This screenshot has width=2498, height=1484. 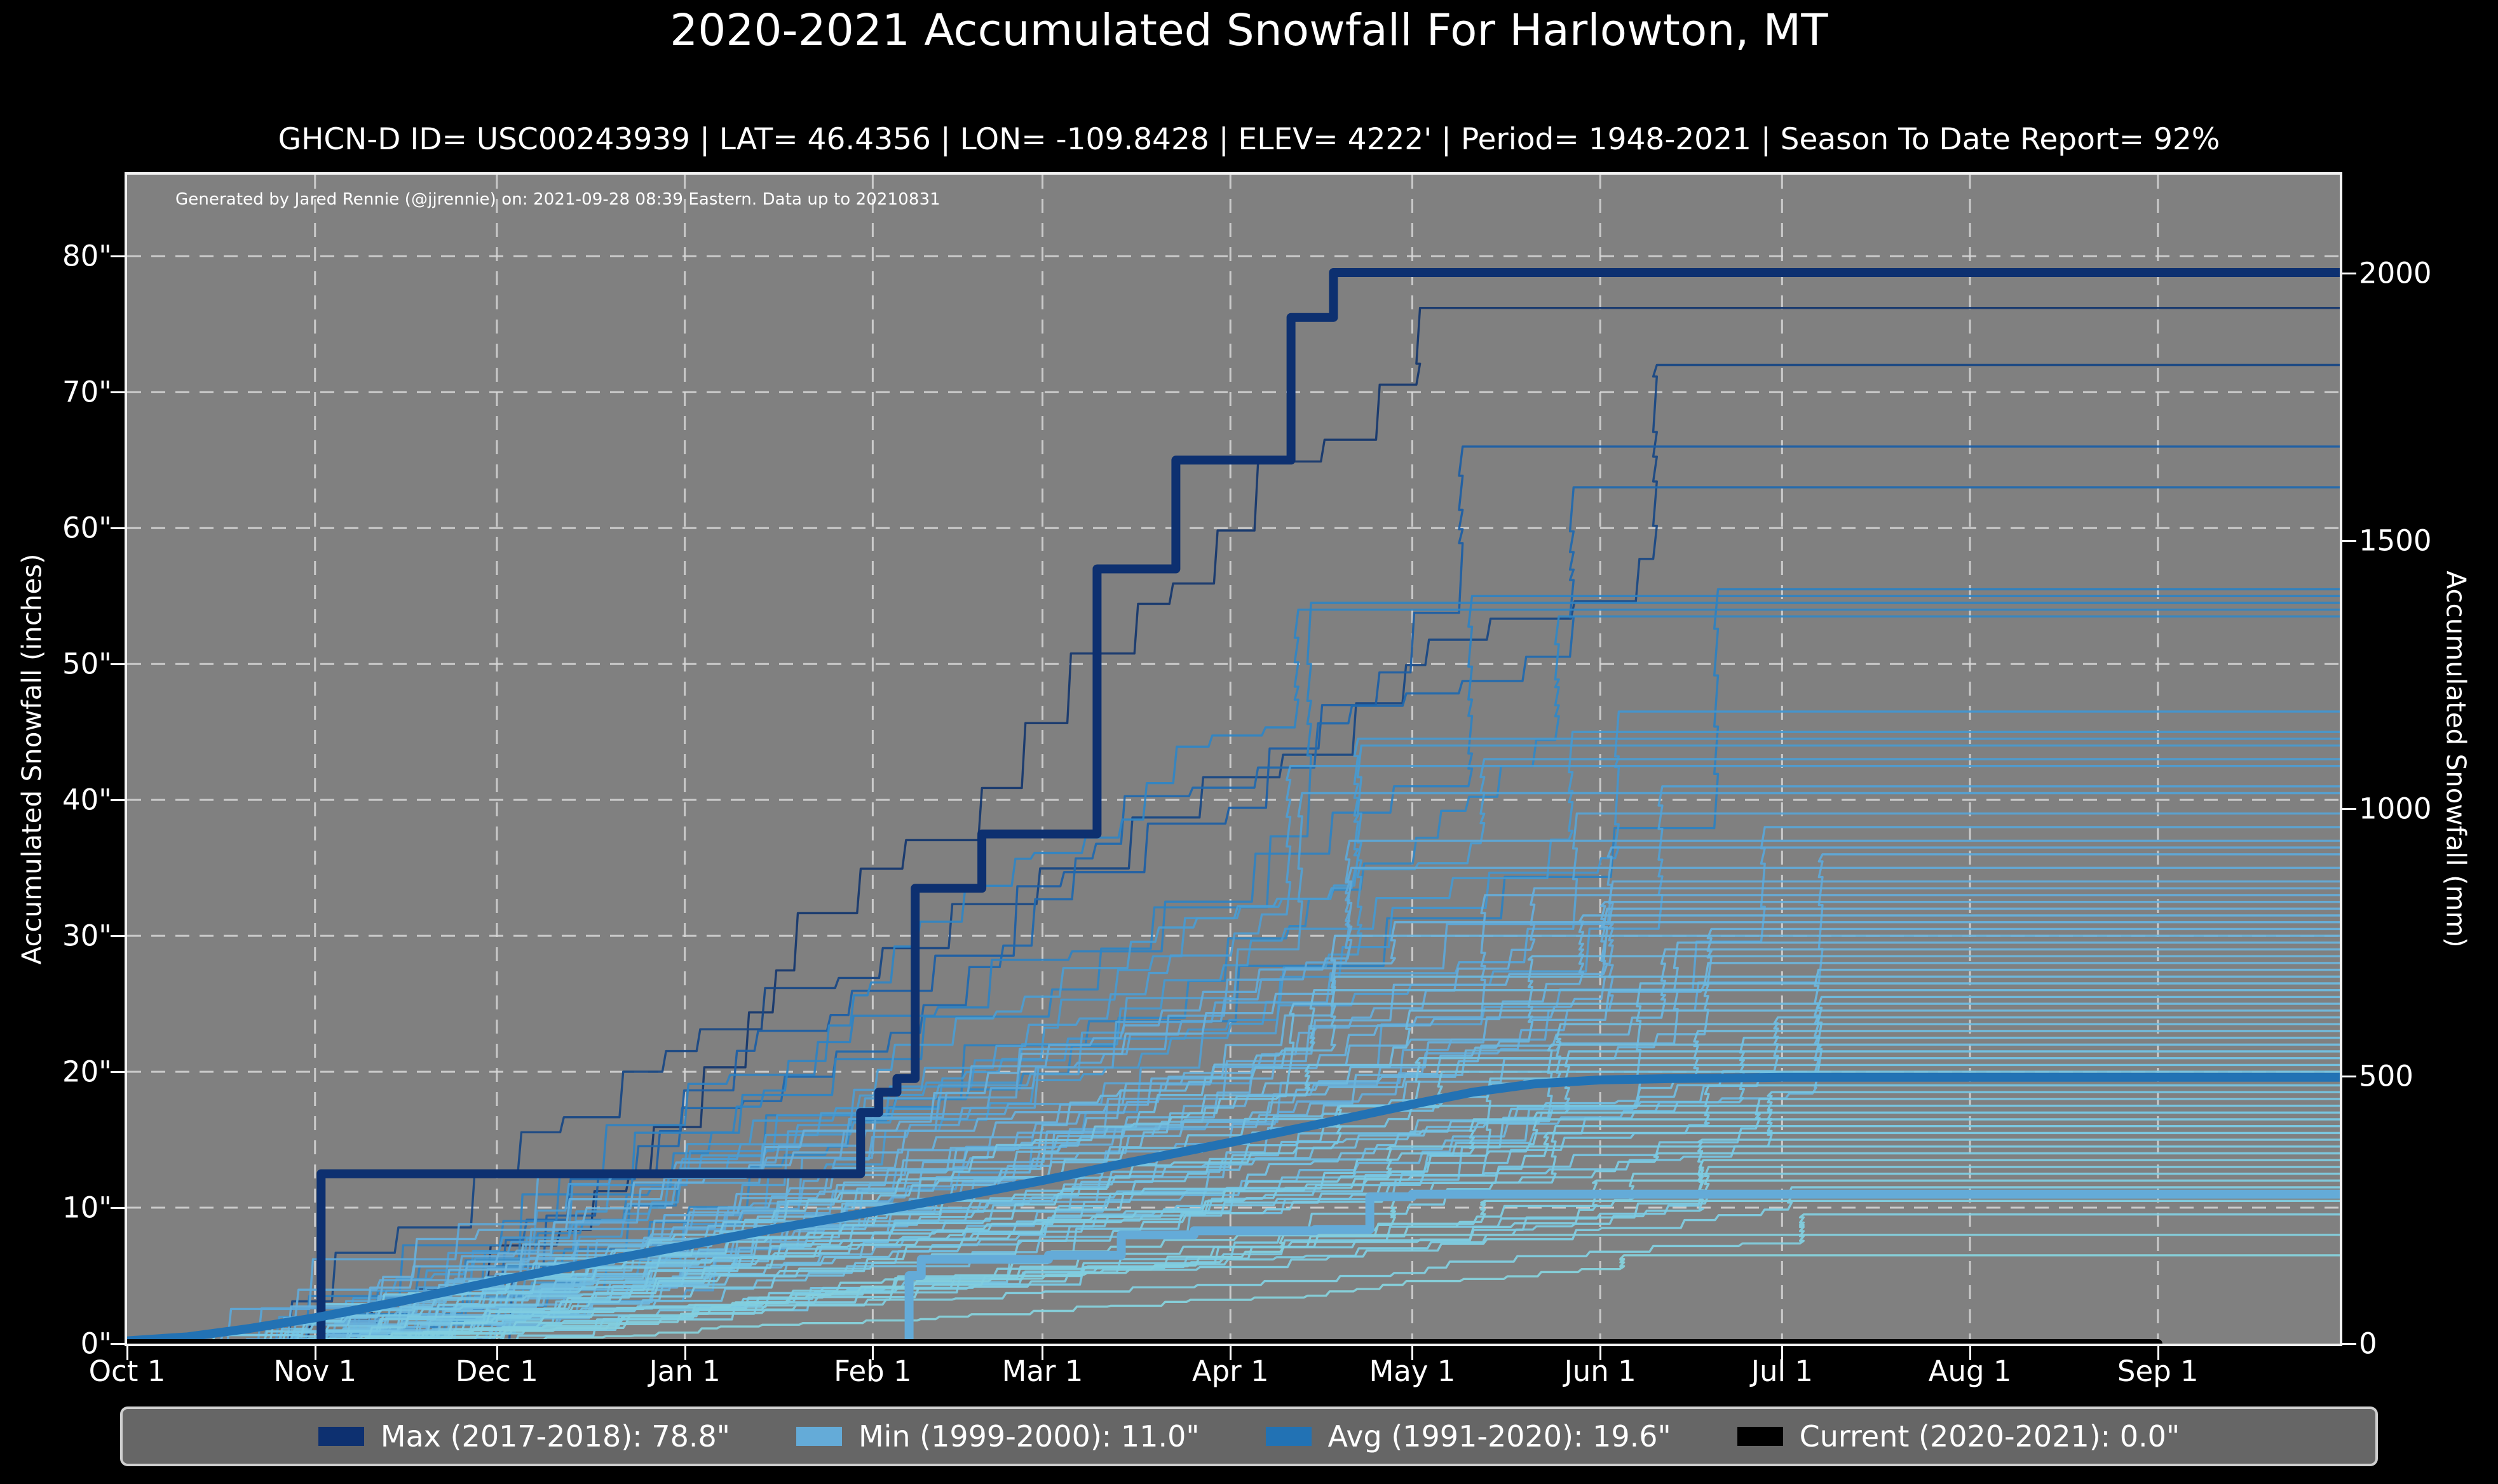 What do you see at coordinates (1288, 1436) in the screenshot?
I see `legend-item-avg-swatch` at bounding box center [1288, 1436].